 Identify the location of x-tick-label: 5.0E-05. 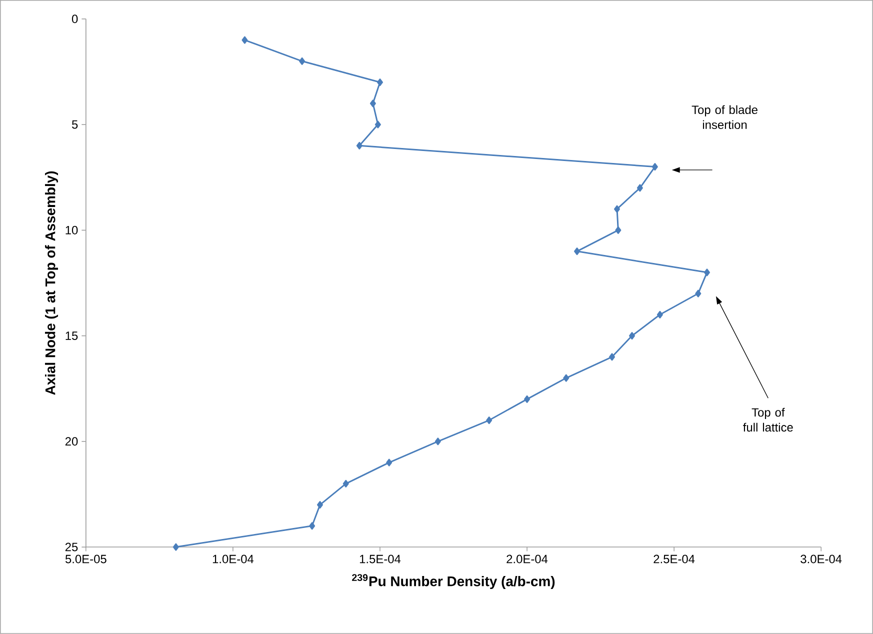
(85, 559).